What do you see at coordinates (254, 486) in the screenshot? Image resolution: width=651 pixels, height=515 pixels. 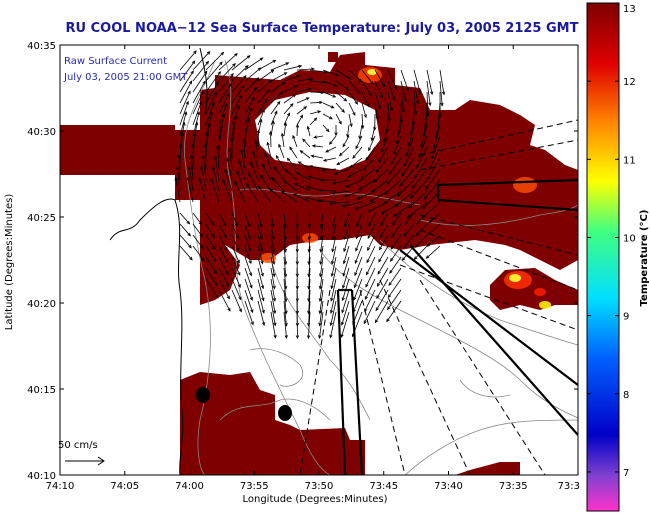 I see `x-tick-label: 73:55` at bounding box center [254, 486].